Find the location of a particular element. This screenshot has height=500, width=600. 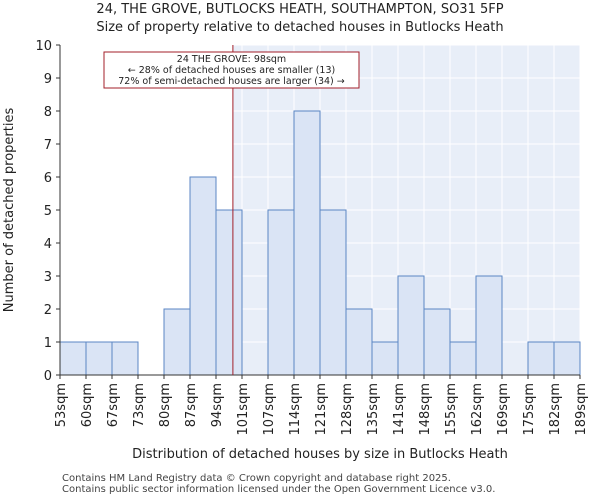

x-tick-label: 94sqm is located at coordinates (217, 405).